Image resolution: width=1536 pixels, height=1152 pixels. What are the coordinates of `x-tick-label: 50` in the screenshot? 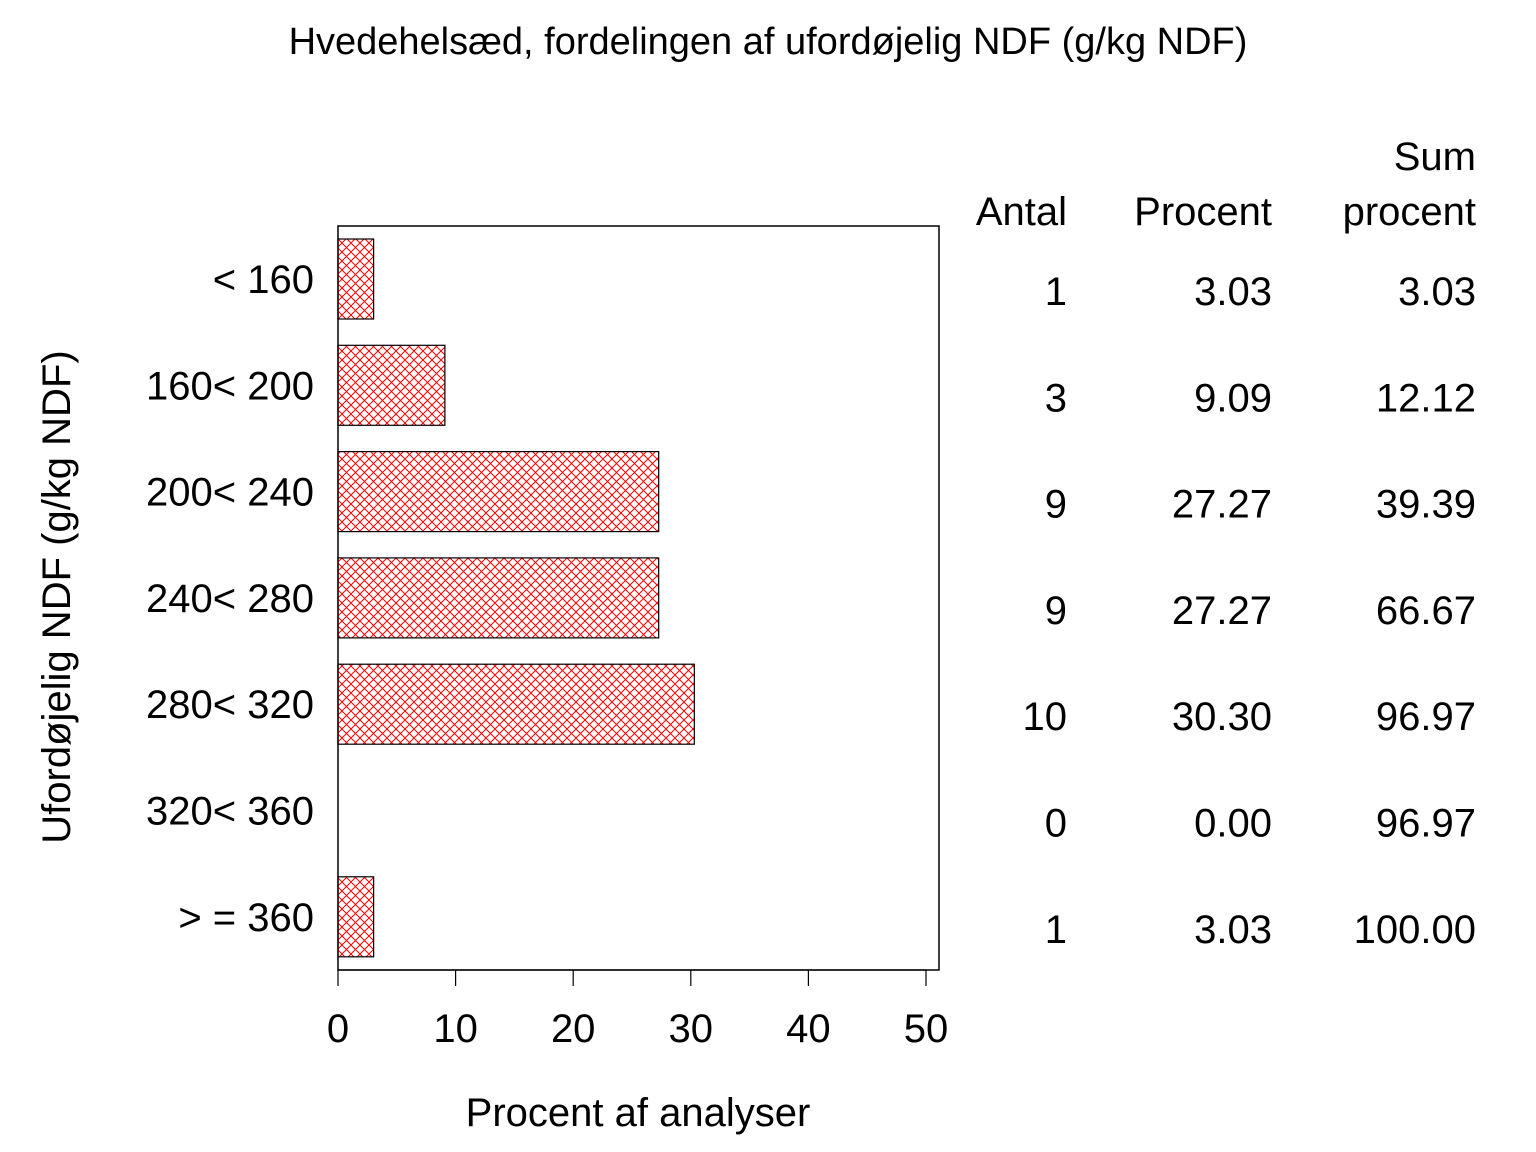 It's located at (926, 1029).